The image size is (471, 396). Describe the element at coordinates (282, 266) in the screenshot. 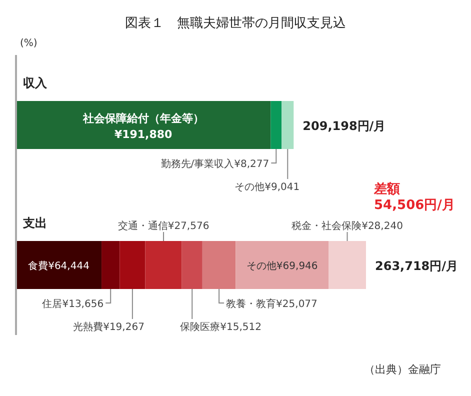

I see `text: その他¥69,946` at that location.